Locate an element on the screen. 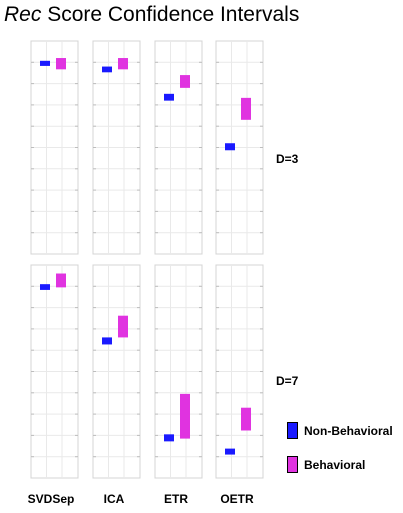  chart-title: Rec Score Confidence Intervals is located at coordinates (151, 15).